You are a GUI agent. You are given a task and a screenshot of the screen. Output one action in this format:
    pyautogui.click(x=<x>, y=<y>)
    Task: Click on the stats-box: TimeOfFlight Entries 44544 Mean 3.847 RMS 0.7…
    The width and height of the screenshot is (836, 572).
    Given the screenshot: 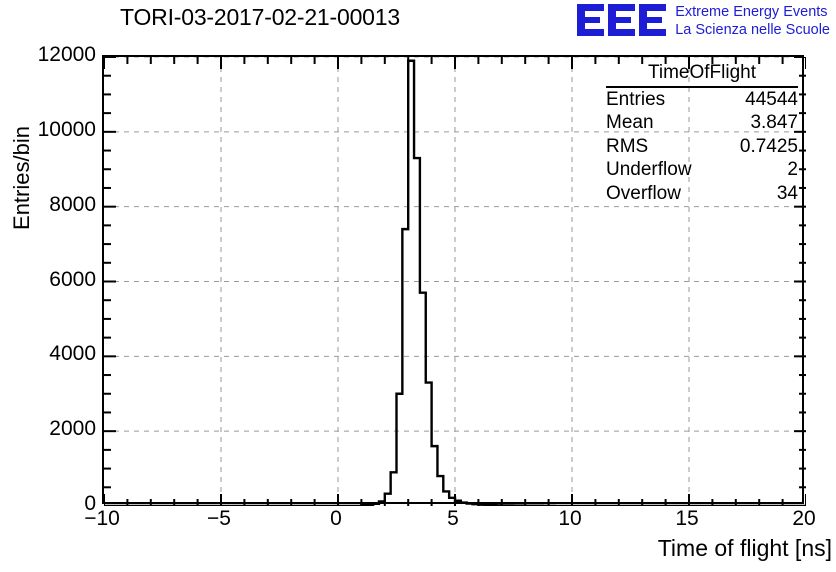 What is the action you would take?
    pyautogui.click(x=702, y=133)
    